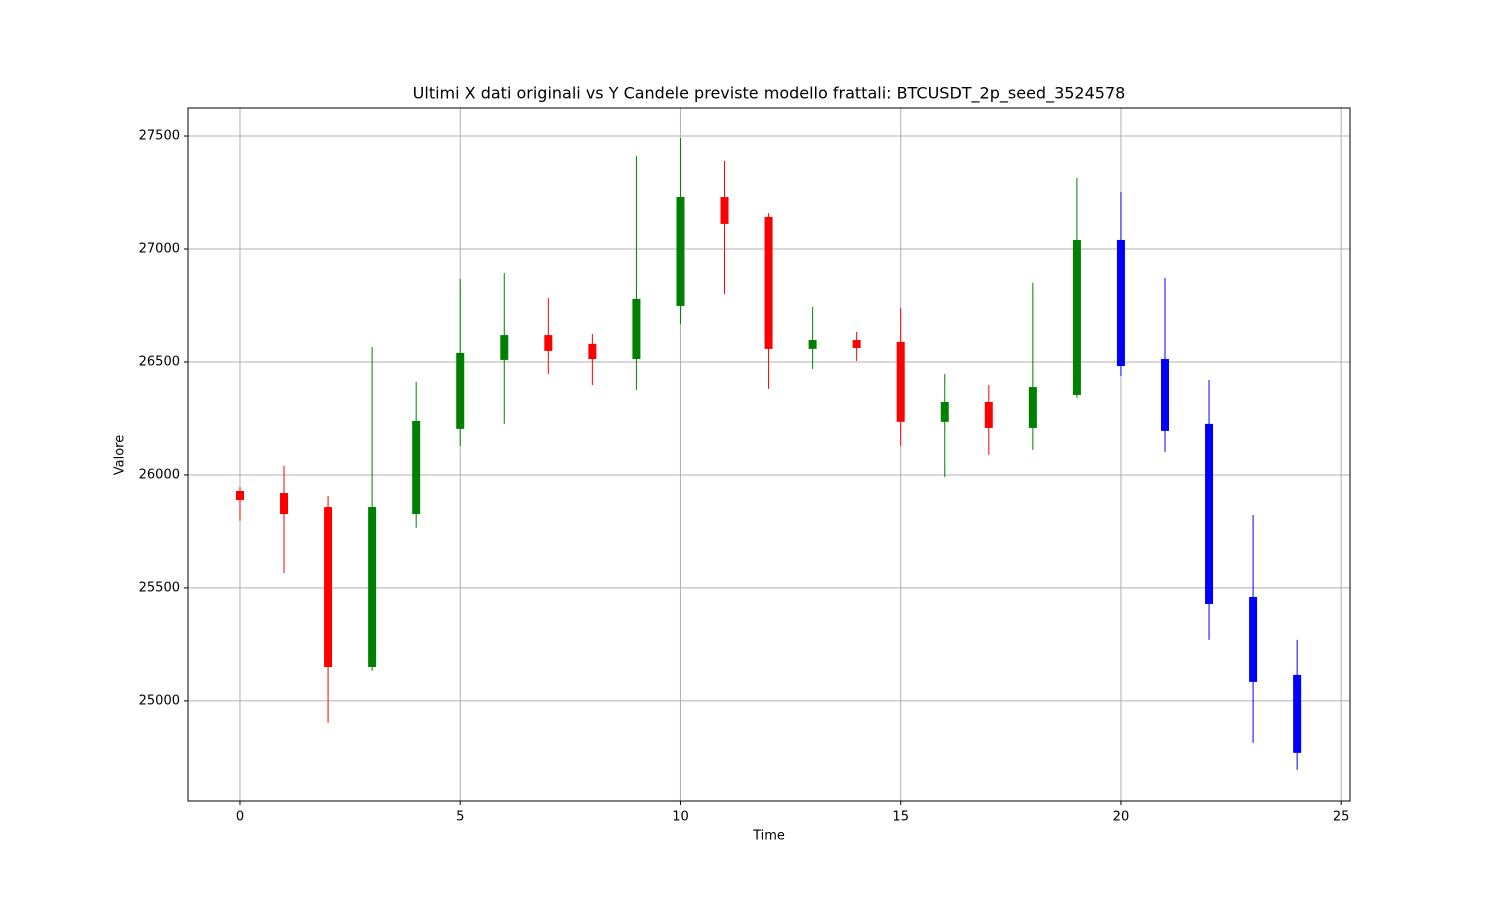 The width and height of the screenshot is (1500, 904). Describe the element at coordinates (159, 361) in the screenshot. I see `y-tick-label: 26500` at that location.